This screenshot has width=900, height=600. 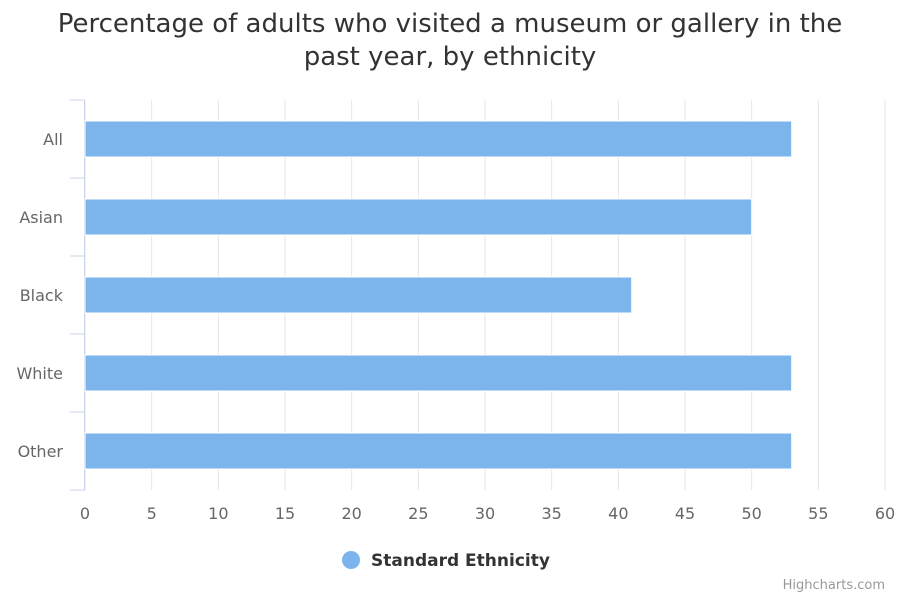 I want to click on bar-black, so click(x=358, y=295).